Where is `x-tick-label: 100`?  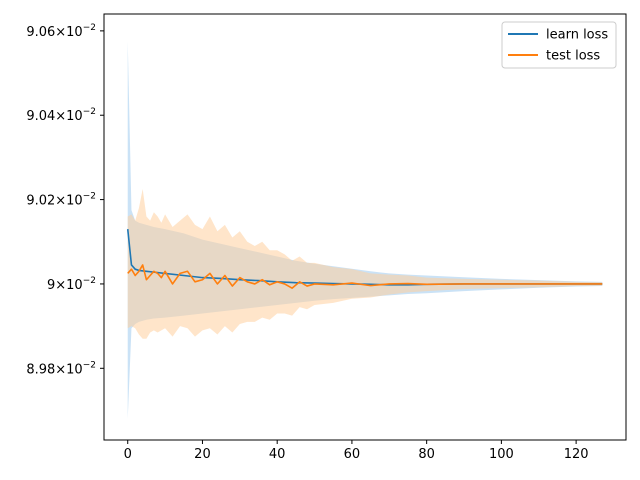
x-tick-label: 100 is located at coordinates (501, 454).